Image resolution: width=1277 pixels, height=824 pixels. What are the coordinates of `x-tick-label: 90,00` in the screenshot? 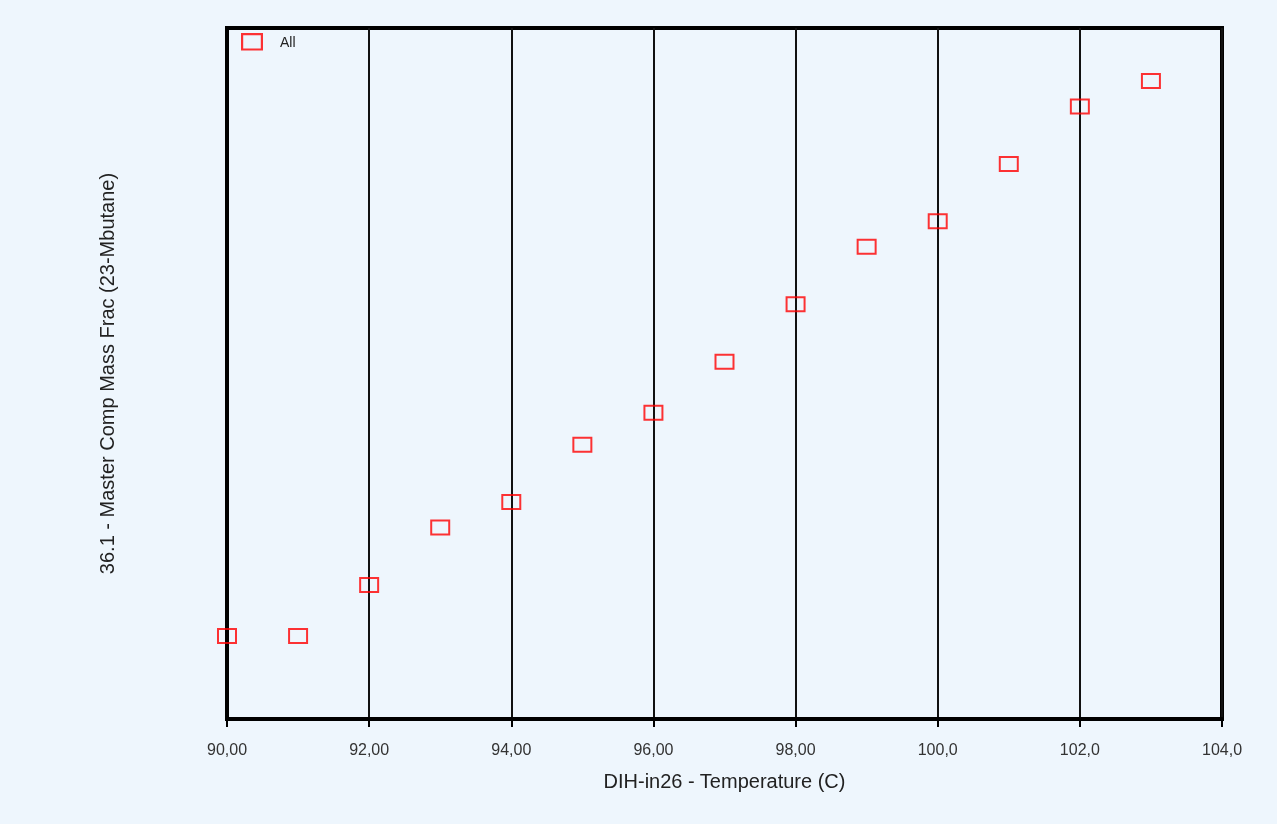 It's located at (227, 749).